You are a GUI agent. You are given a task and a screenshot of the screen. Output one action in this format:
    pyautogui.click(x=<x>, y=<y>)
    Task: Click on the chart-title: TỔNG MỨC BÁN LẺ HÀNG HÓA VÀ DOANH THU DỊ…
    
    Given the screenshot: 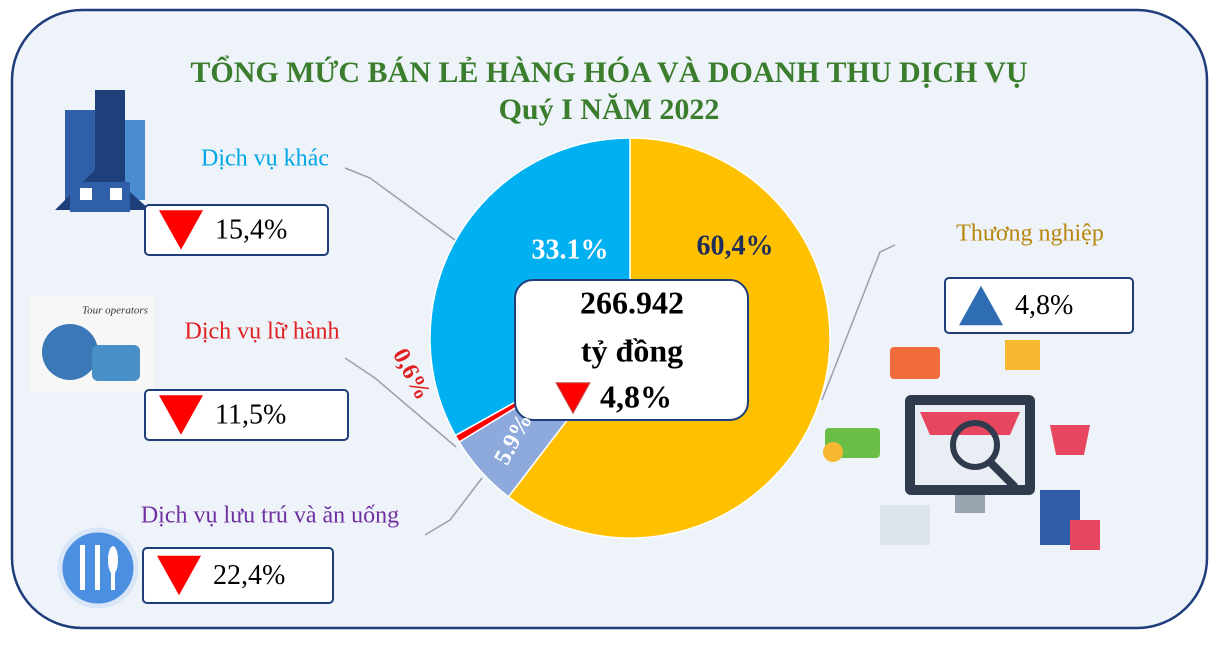 What is the action you would take?
    pyautogui.click(x=608, y=72)
    